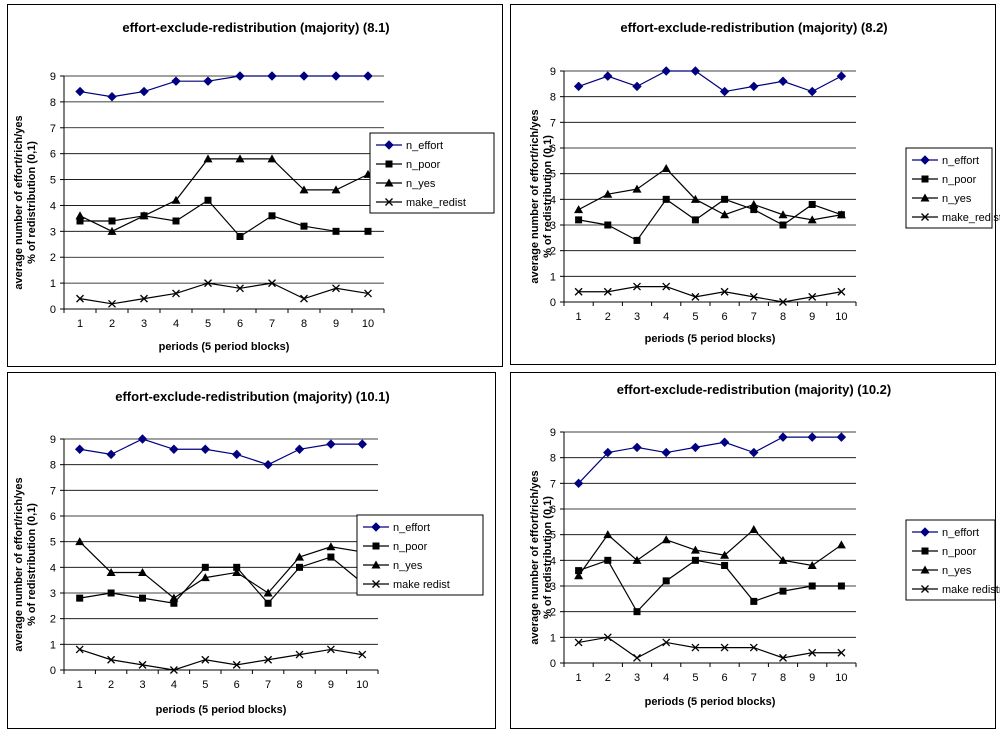 The height and width of the screenshot is (732, 1000). I want to click on x-tick-label: 5, so click(208, 324).